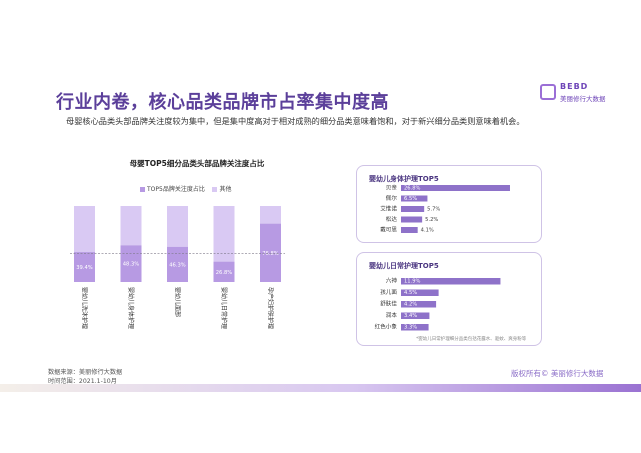 Image resolution: width=641 pixels, height=453 pixels. What do you see at coordinates (85, 372) in the screenshot?
I see `source-line: 数据来源：美丽修行大数据` at bounding box center [85, 372].